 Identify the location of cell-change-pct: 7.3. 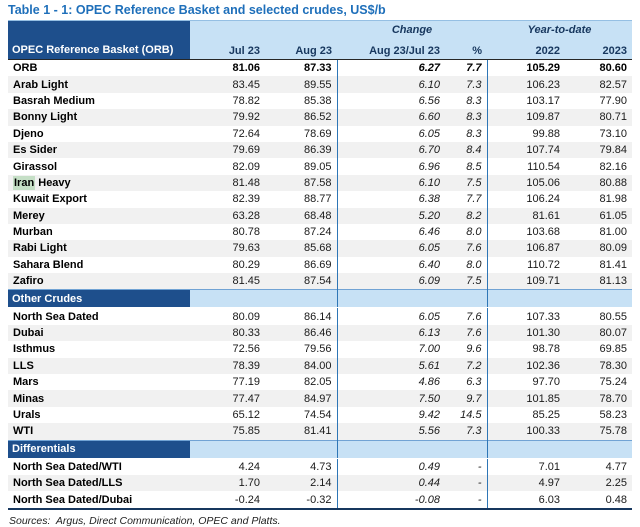
(466, 84).